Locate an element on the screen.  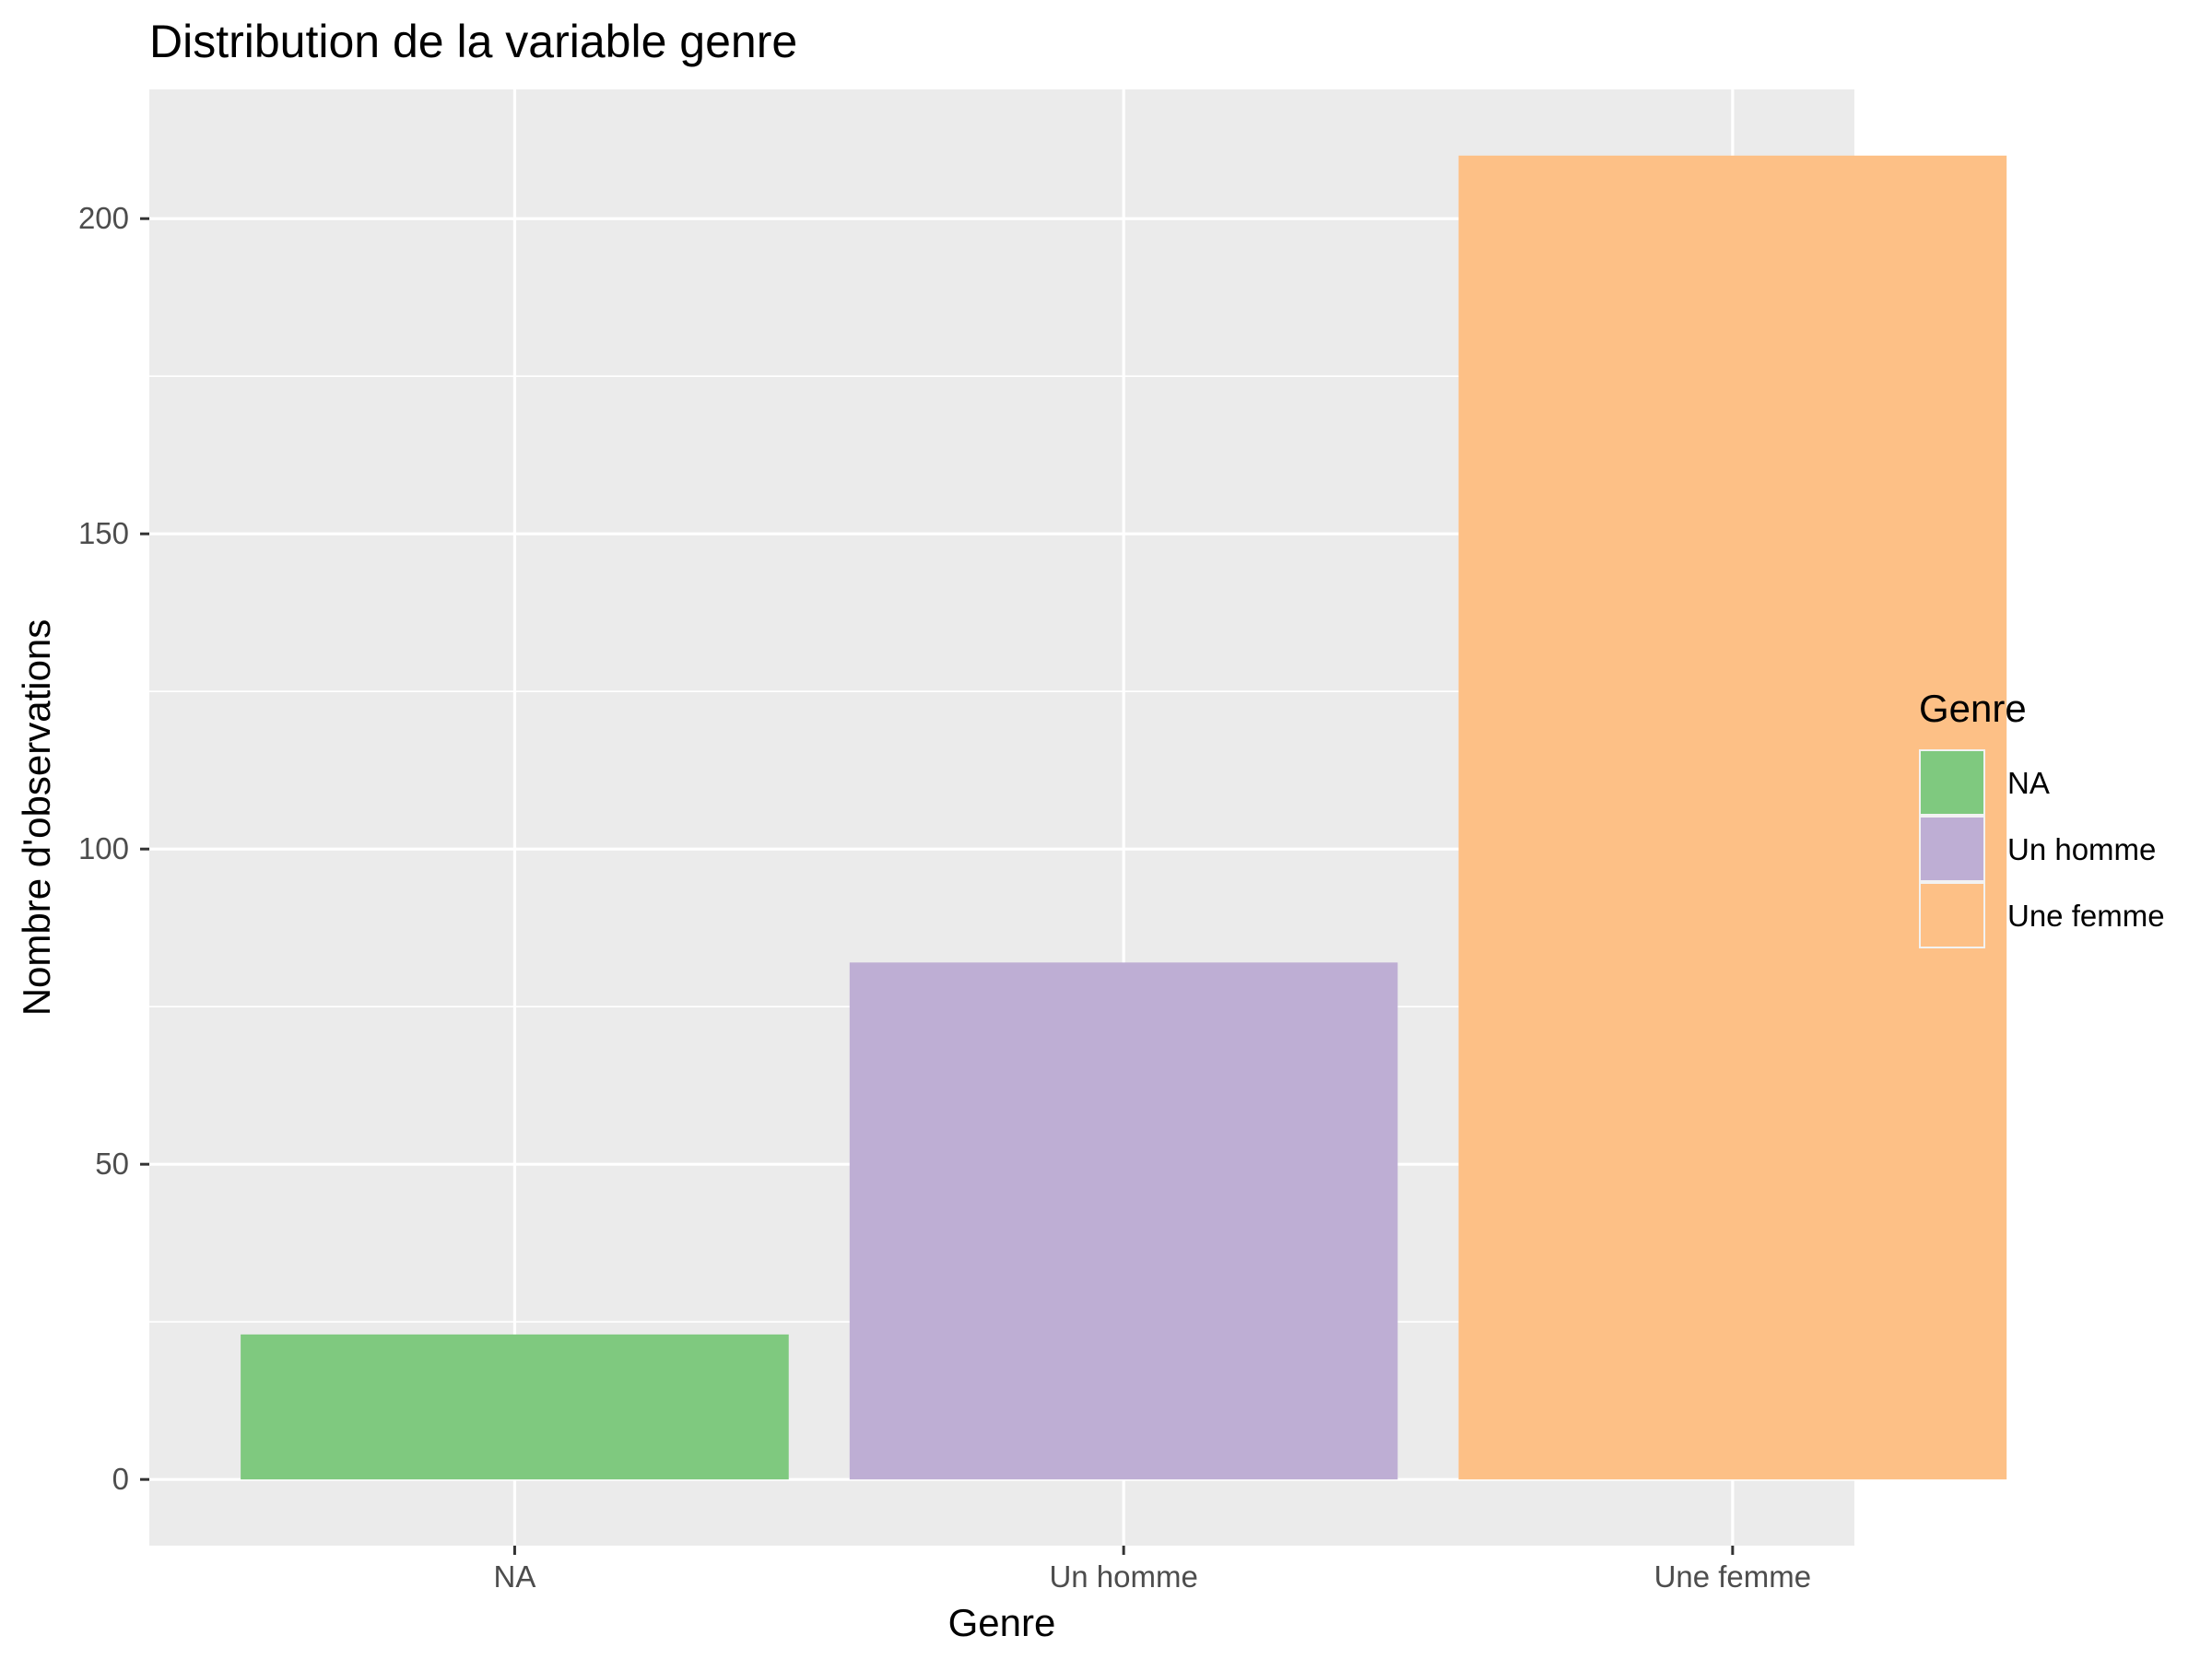
y-axis: 0 50 100 150 200 is located at coordinates (113, 848).